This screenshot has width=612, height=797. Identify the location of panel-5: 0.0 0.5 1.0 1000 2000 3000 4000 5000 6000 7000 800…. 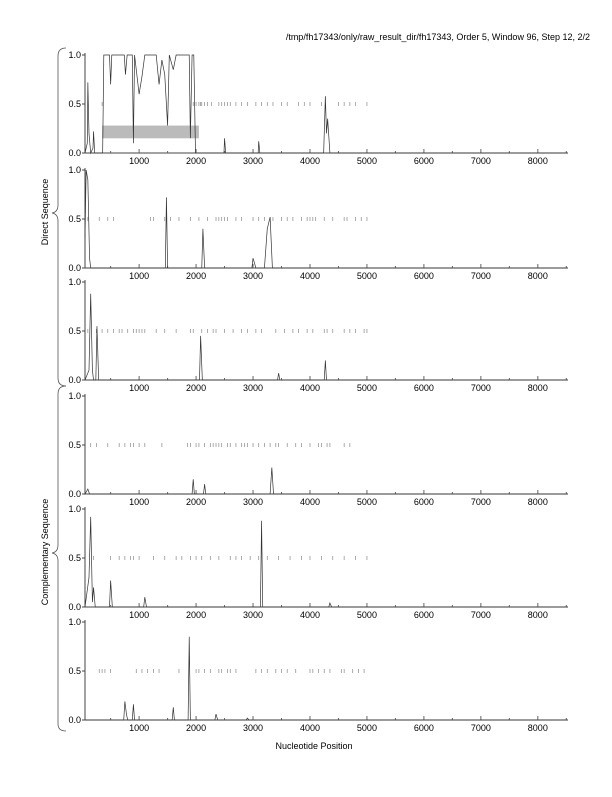
(318, 562).